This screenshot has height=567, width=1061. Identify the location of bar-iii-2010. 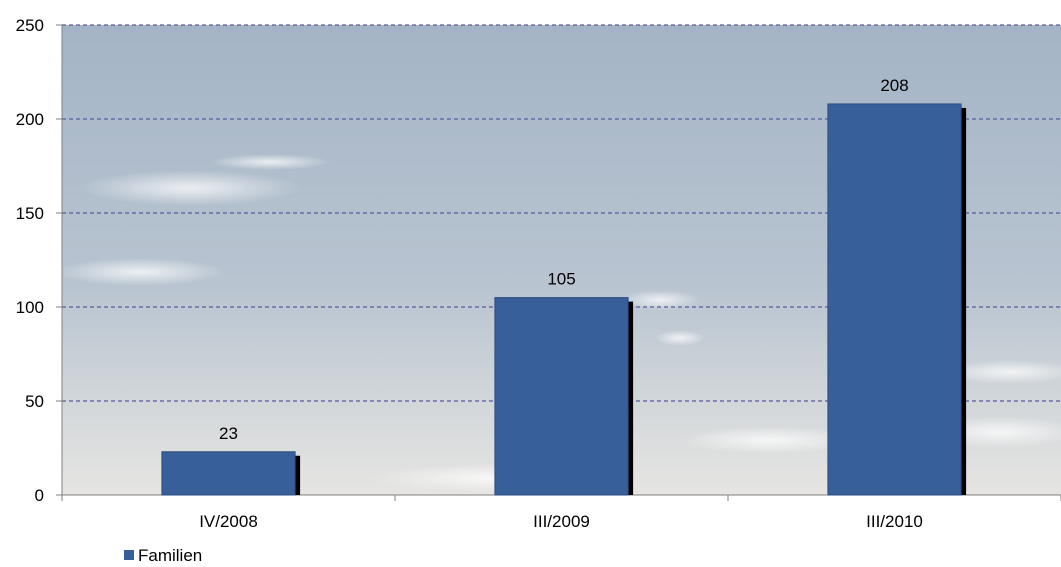
(894, 299).